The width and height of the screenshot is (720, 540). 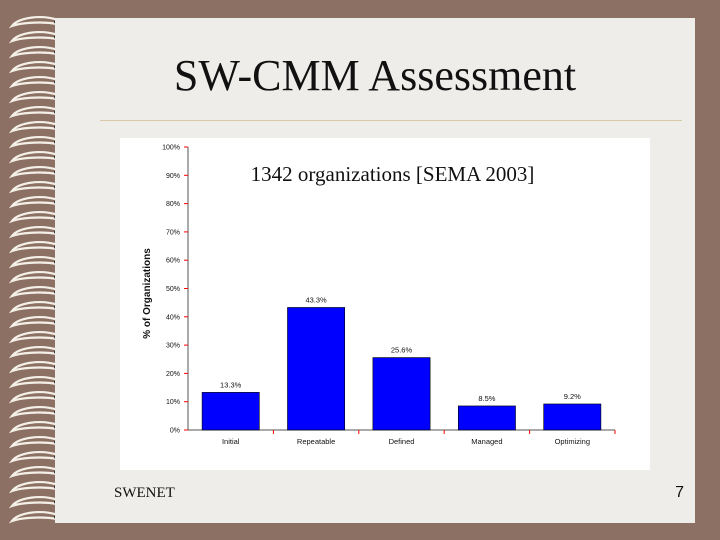 What do you see at coordinates (486, 398) in the screenshot?
I see `bar-value-label: 8.5%` at bounding box center [486, 398].